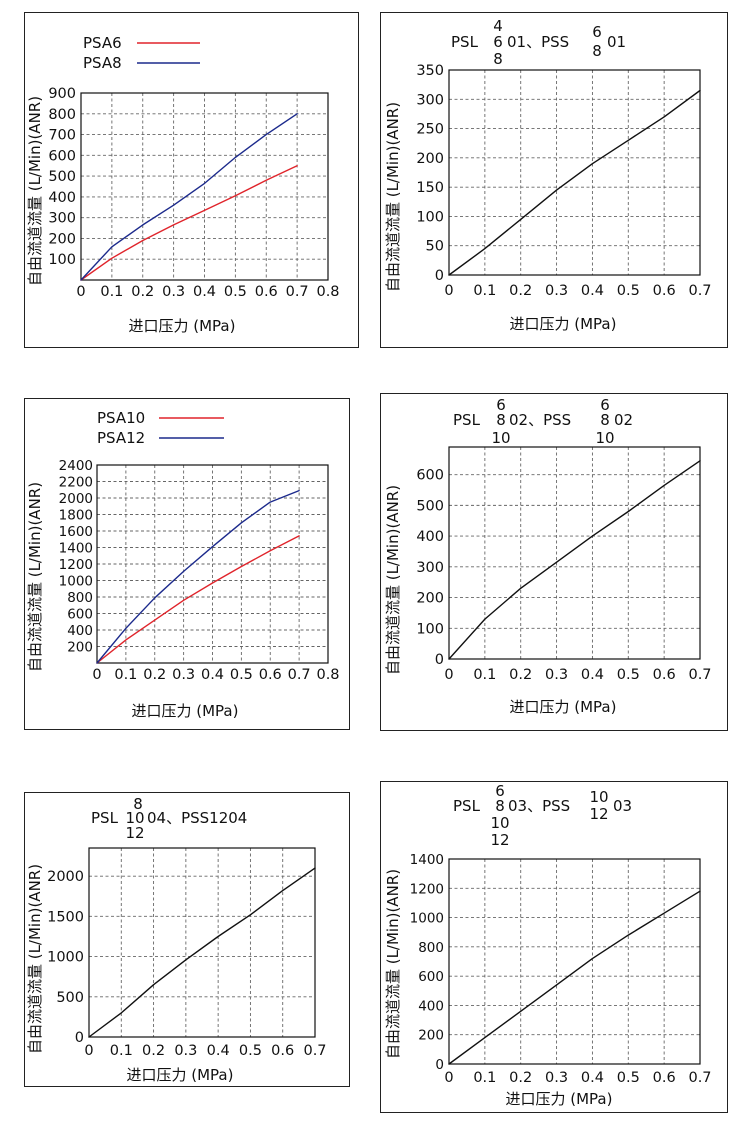  Describe the element at coordinates (430, 188) in the screenshot. I see `y-tick-label: 150` at that location.